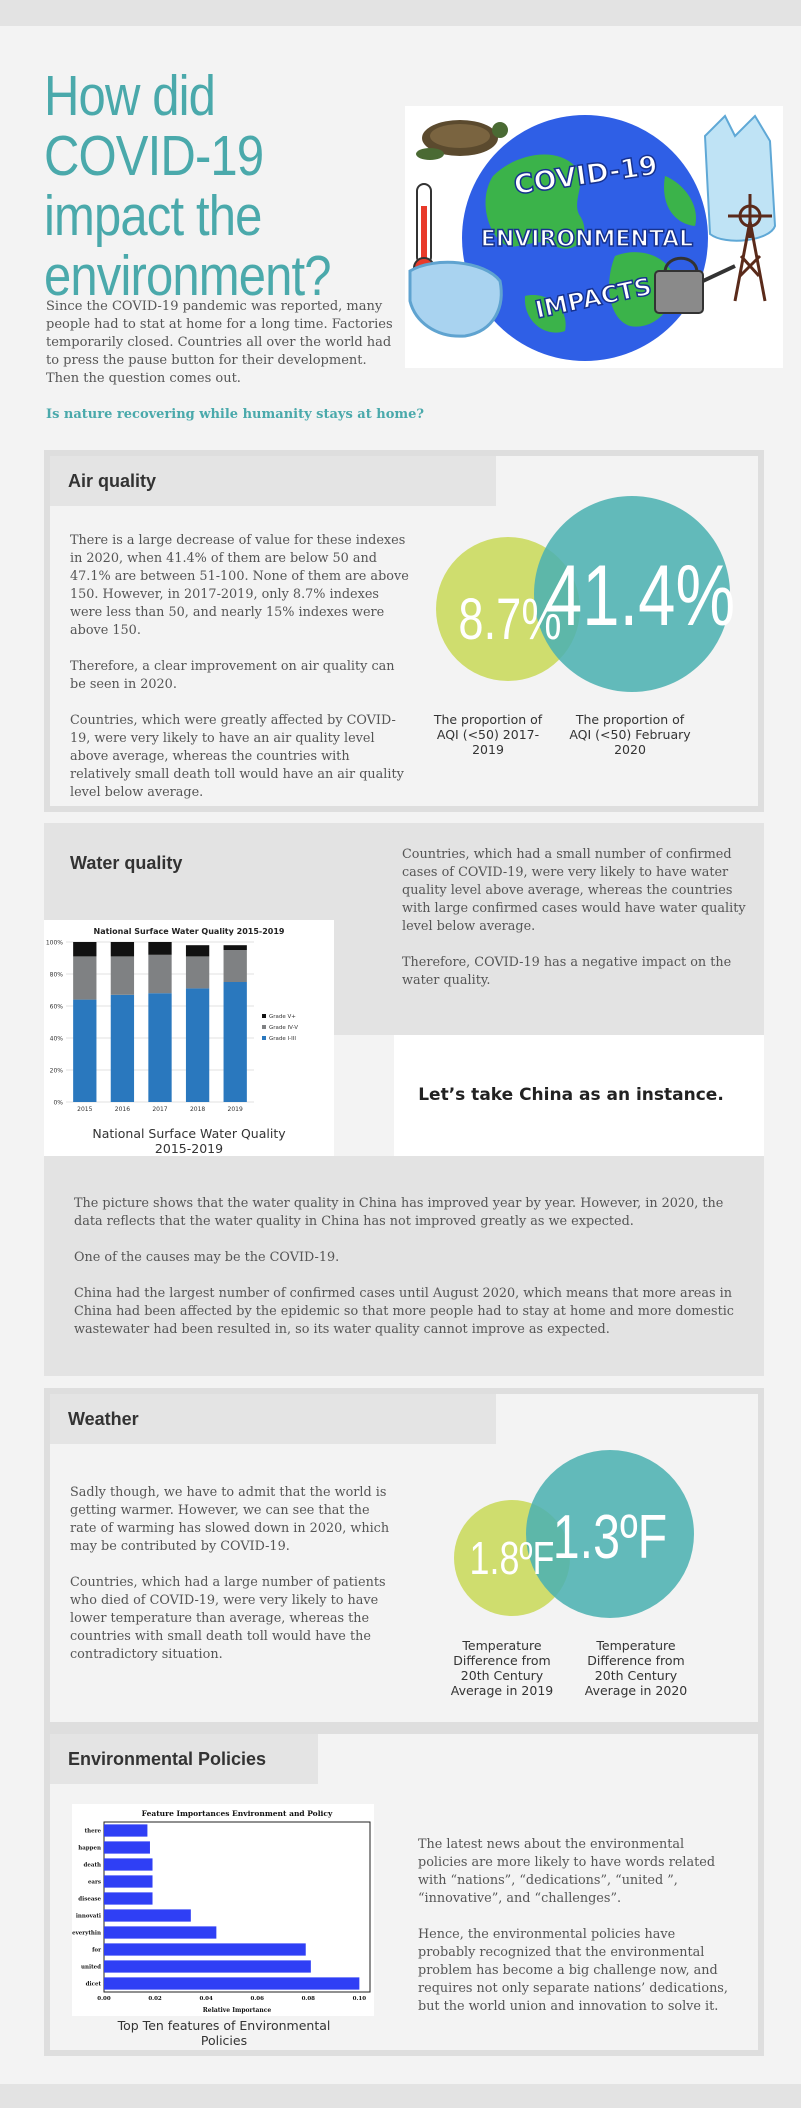  I want to click on water-quality-bottom, so click(404, 1266).